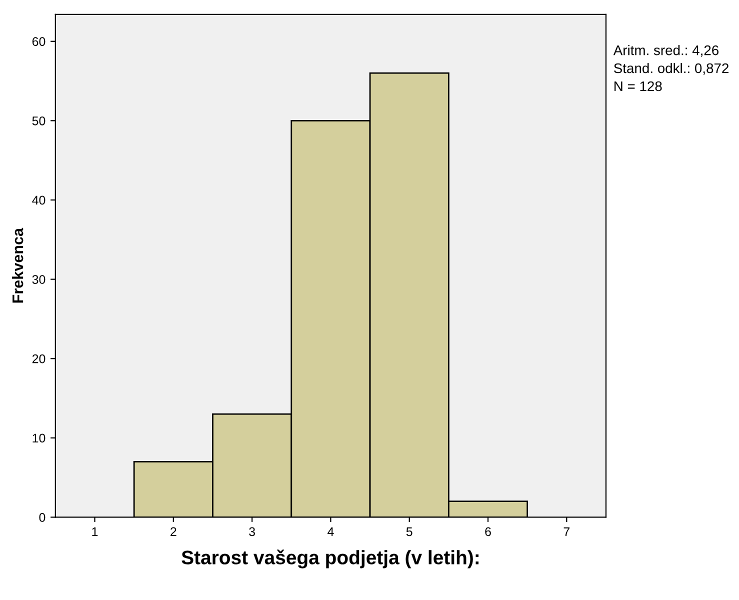 This screenshot has height=600, width=739. What do you see at coordinates (670, 68) in the screenshot?
I see `text: Aritm. sred.: 4,26 Stand. odkl.: 0,872 N = 128` at bounding box center [670, 68].